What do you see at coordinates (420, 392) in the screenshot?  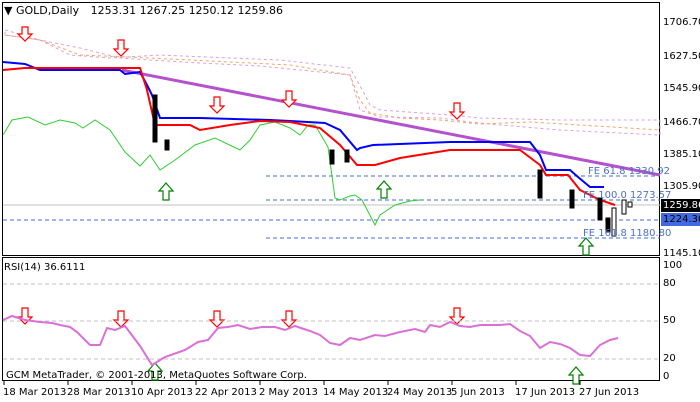 I see `x-tick: 24 May 2013` at bounding box center [420, 392].